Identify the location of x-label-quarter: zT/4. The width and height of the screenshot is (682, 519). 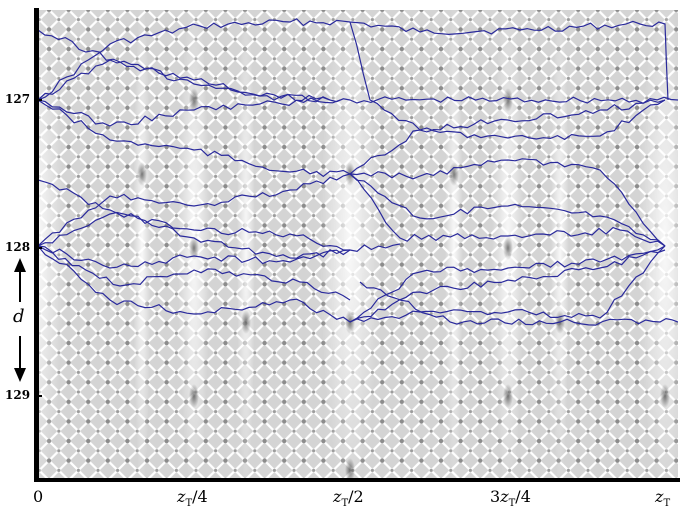
(192, 498).